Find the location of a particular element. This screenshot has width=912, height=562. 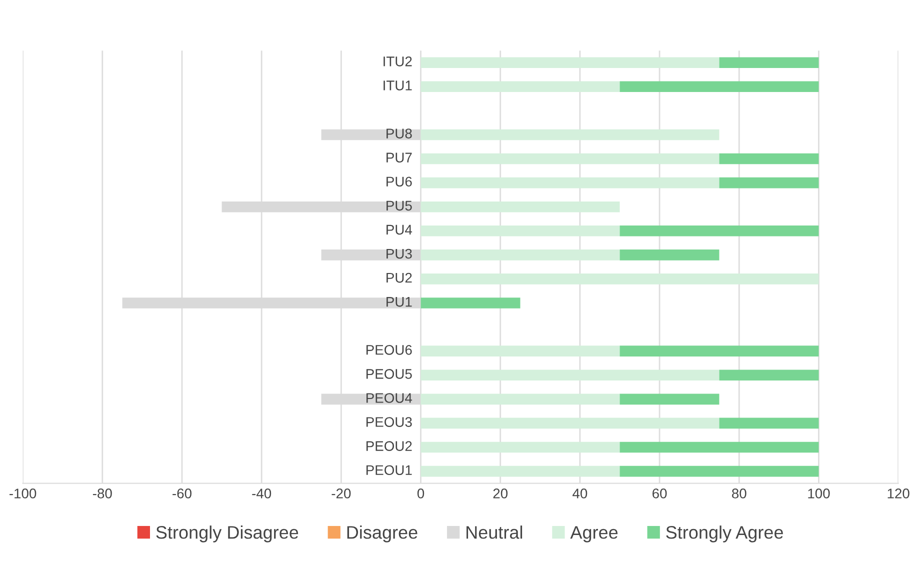

x-tick-label: 20 is located at coordinates (500, 493).